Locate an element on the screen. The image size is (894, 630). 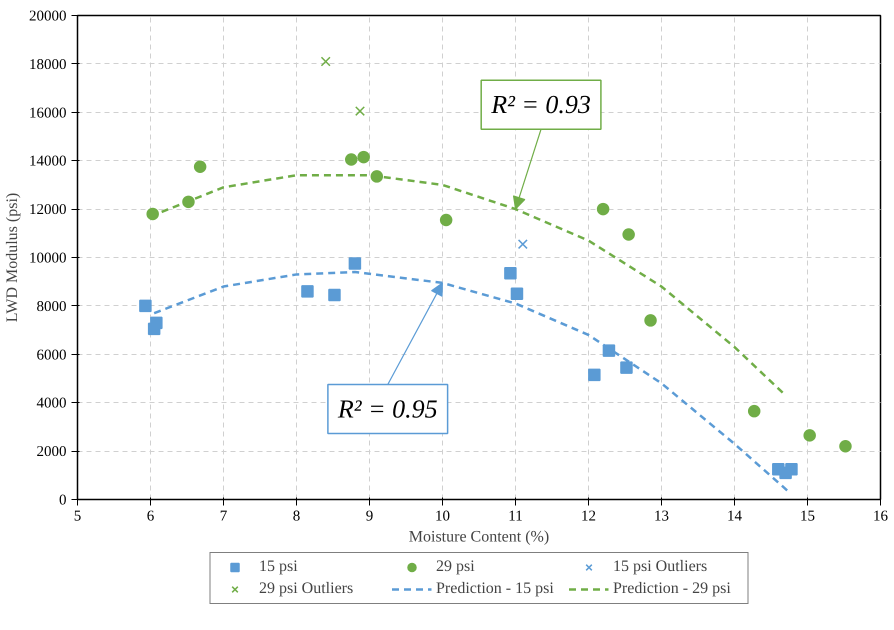
y-tick-label: 16000 is located at coordinates (47, 113).